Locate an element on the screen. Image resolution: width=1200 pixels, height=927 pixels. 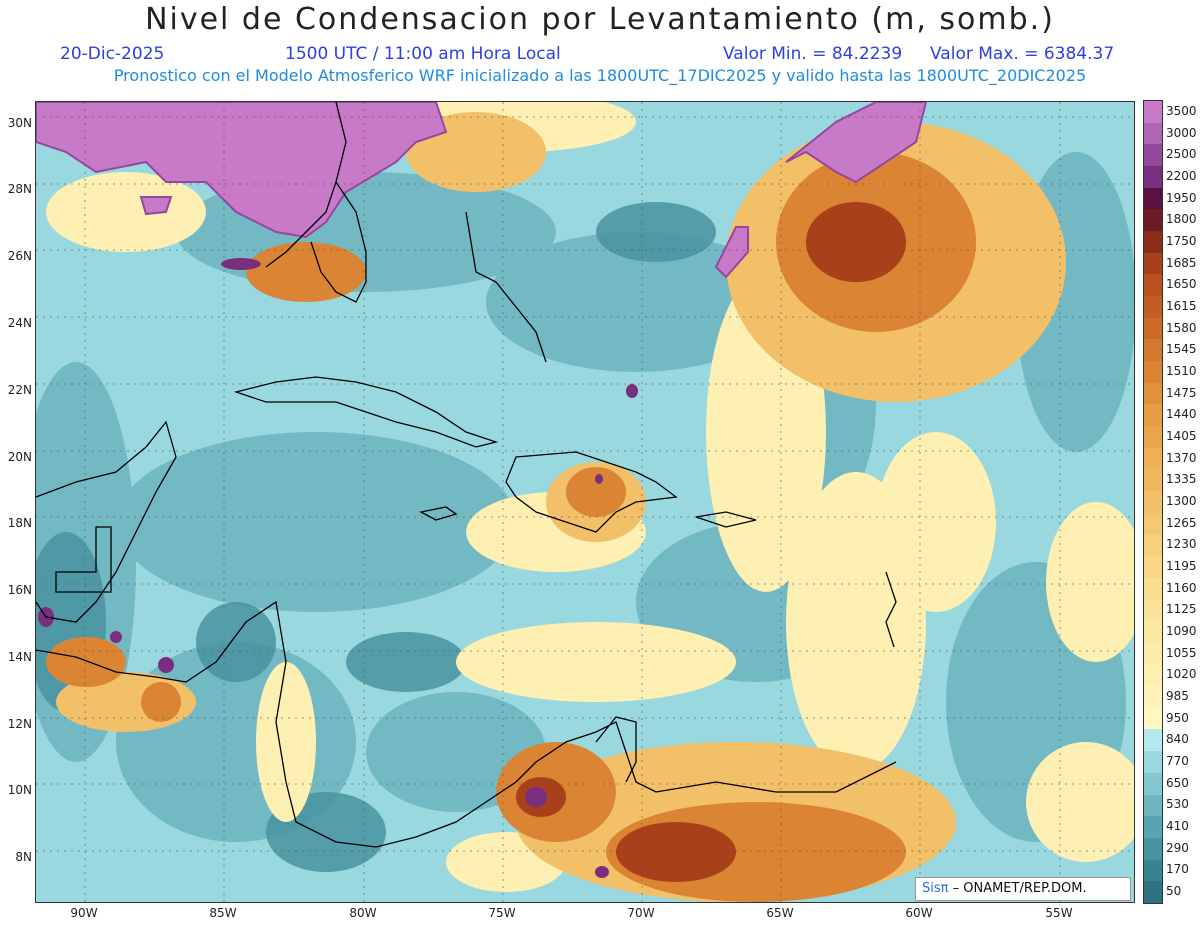
colorbar-label: 1510 is located at coordinates (1181, 370).